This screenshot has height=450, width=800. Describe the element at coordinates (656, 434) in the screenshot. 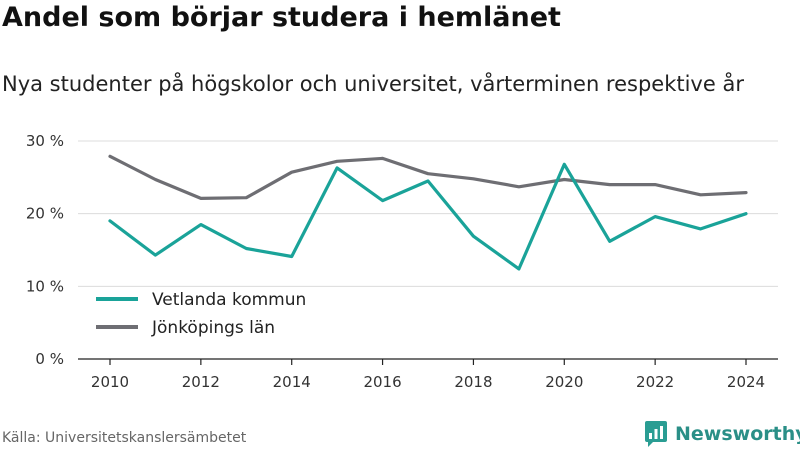

I see `newsworthy-logo-icon` at that location.